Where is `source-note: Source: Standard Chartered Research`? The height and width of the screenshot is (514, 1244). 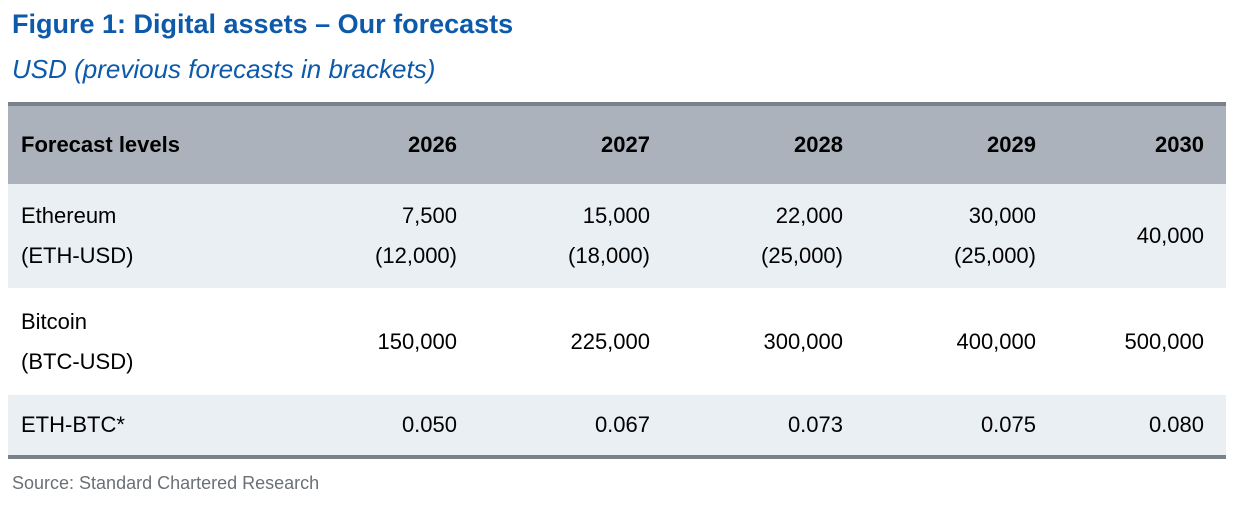 source-note: Source: Standard Chartered Research is located at coordinates (166, 483).